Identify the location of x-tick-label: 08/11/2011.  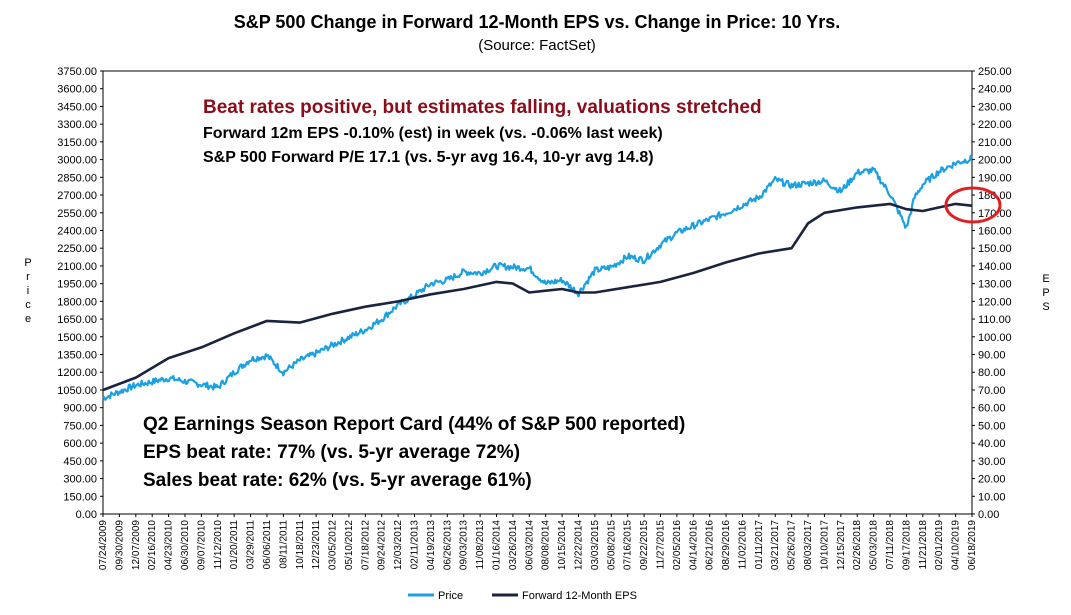
(283, 544).